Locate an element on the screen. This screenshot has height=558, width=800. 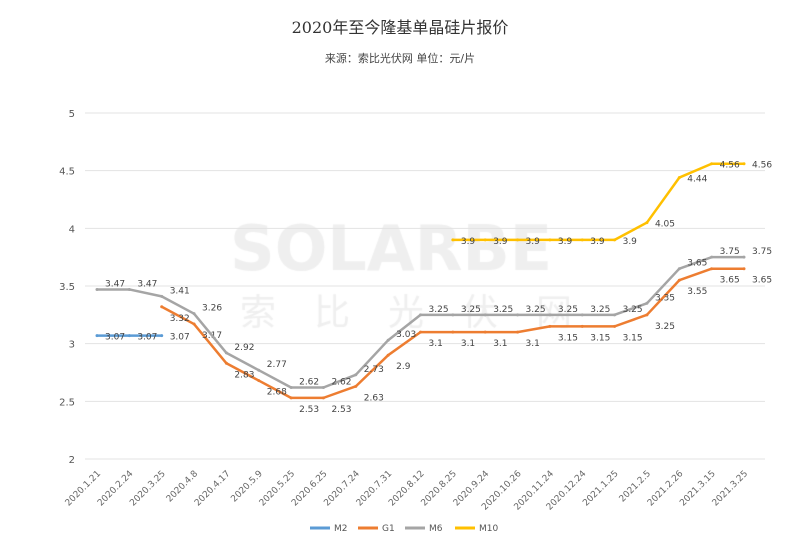
data-label-G1: 2.9 is located at coordinates (403, 367).